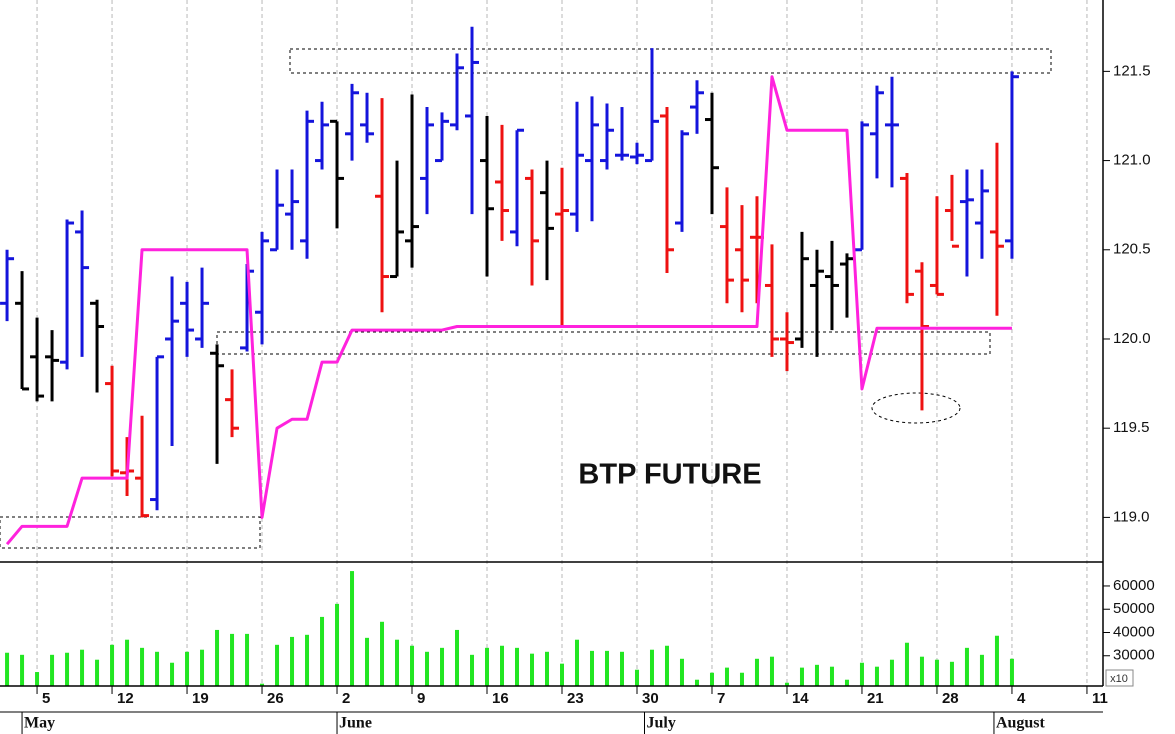 Image resolution: width=1175 pixels, height=734 pixels. What do you see at coordinates (950, 698) in the screenshot?
I see `x-tick-label: 28` at bounding box center [950, 698].